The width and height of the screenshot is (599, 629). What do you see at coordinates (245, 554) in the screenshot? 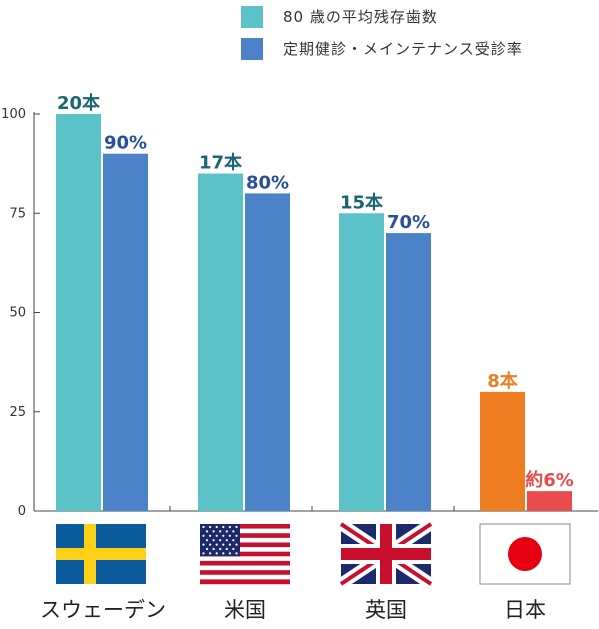
I see `usa-flag` at bounding box center [245, 554].